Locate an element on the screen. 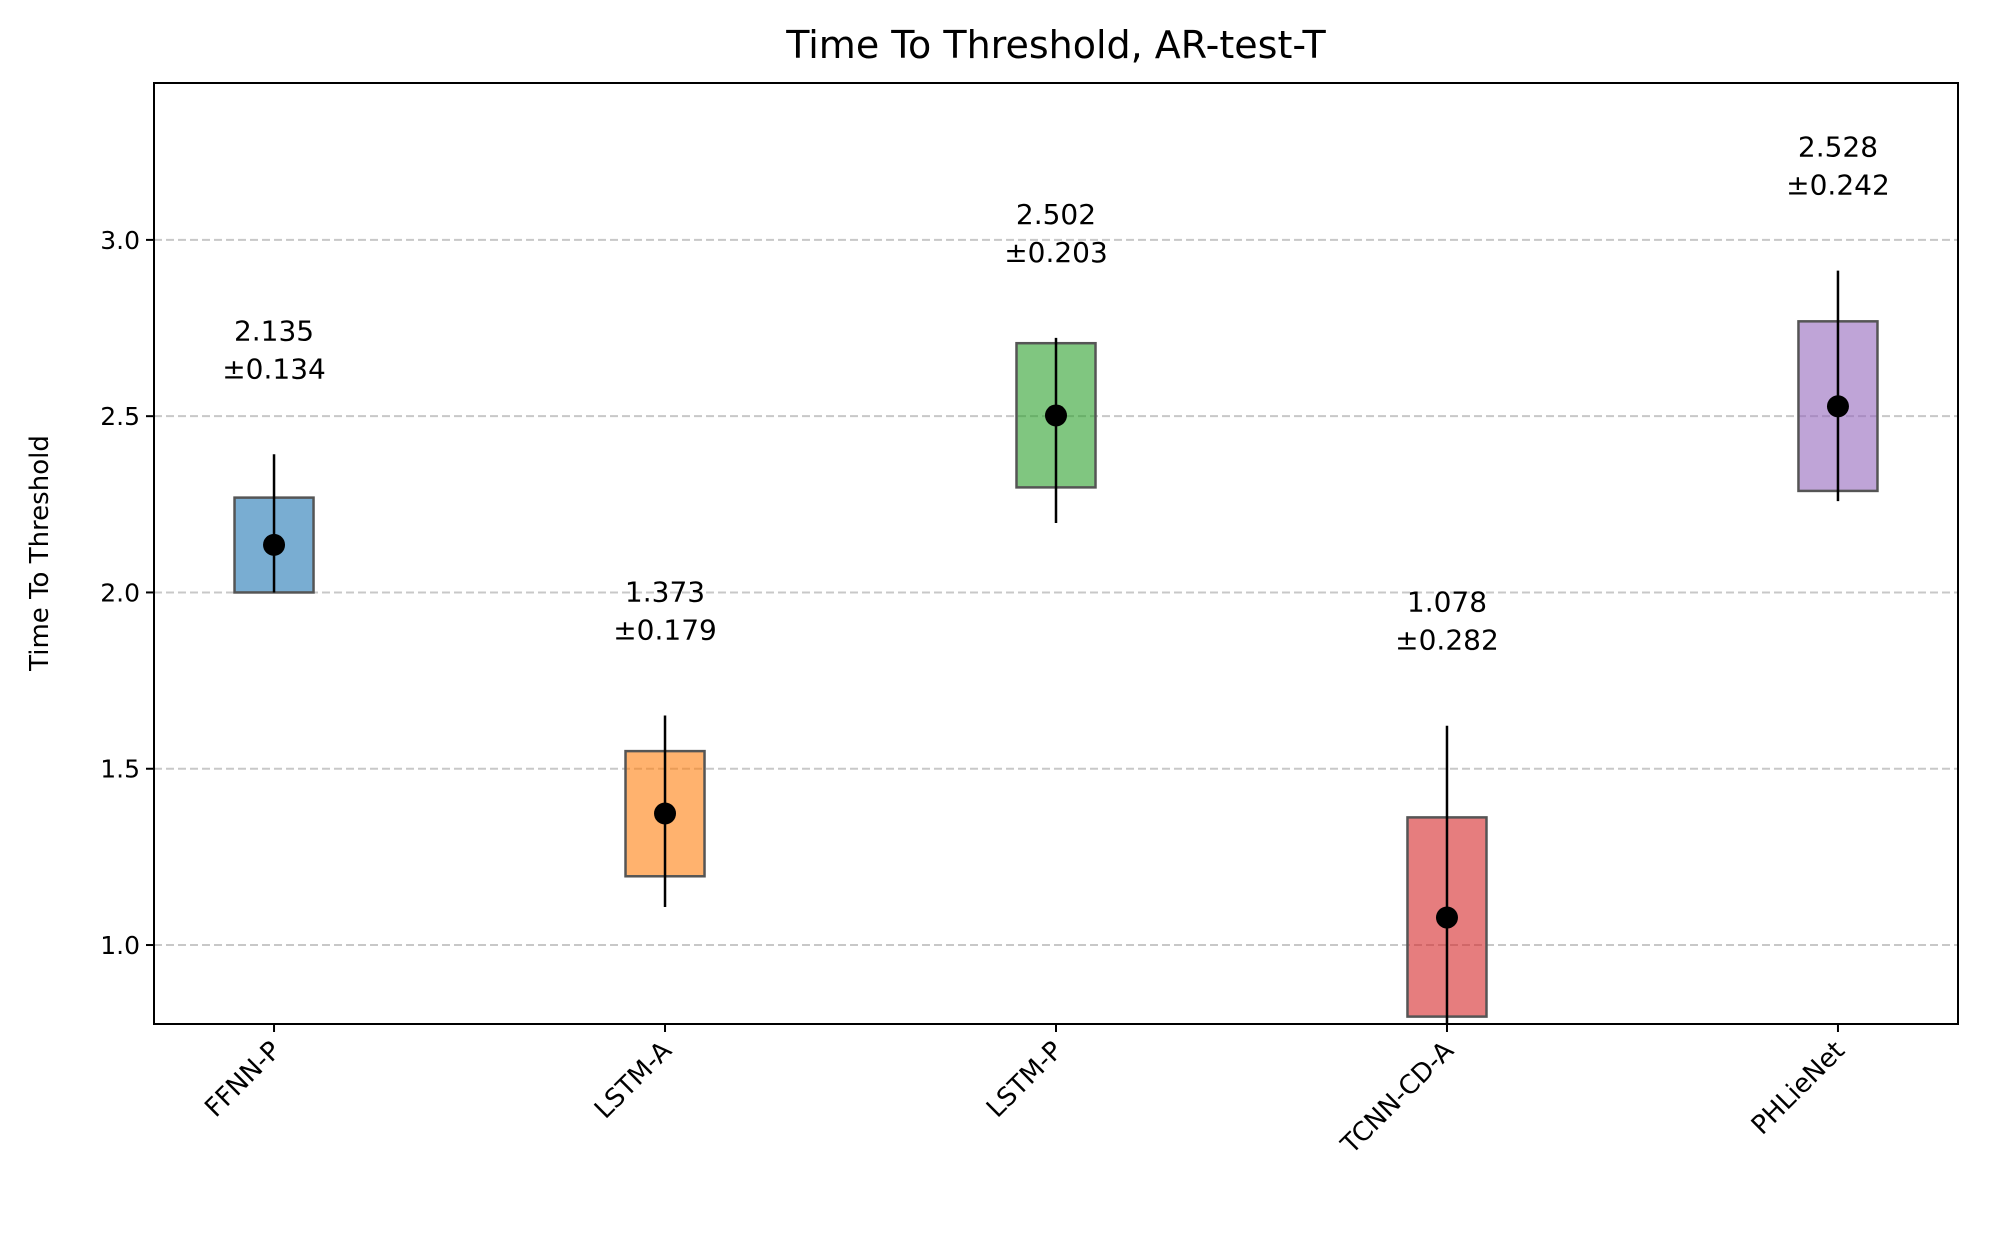 Image resolution: width=2000 pixels, height=1240 pixels. x-tick-label: FFNN-P is located at coordinates (243, 1080).